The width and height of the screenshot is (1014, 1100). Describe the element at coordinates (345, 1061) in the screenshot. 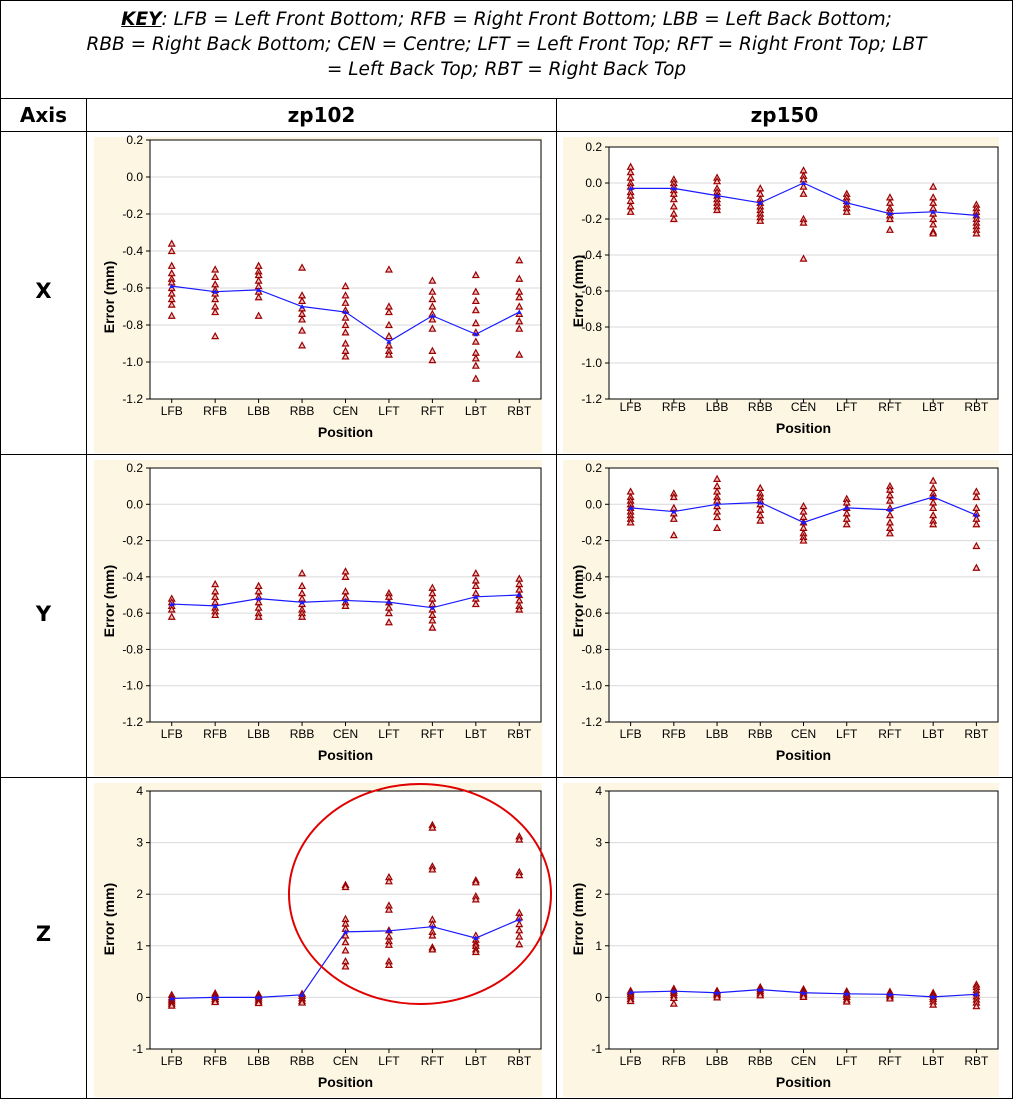

I see `x-tick-label-z-zp102: CEN` at that location.